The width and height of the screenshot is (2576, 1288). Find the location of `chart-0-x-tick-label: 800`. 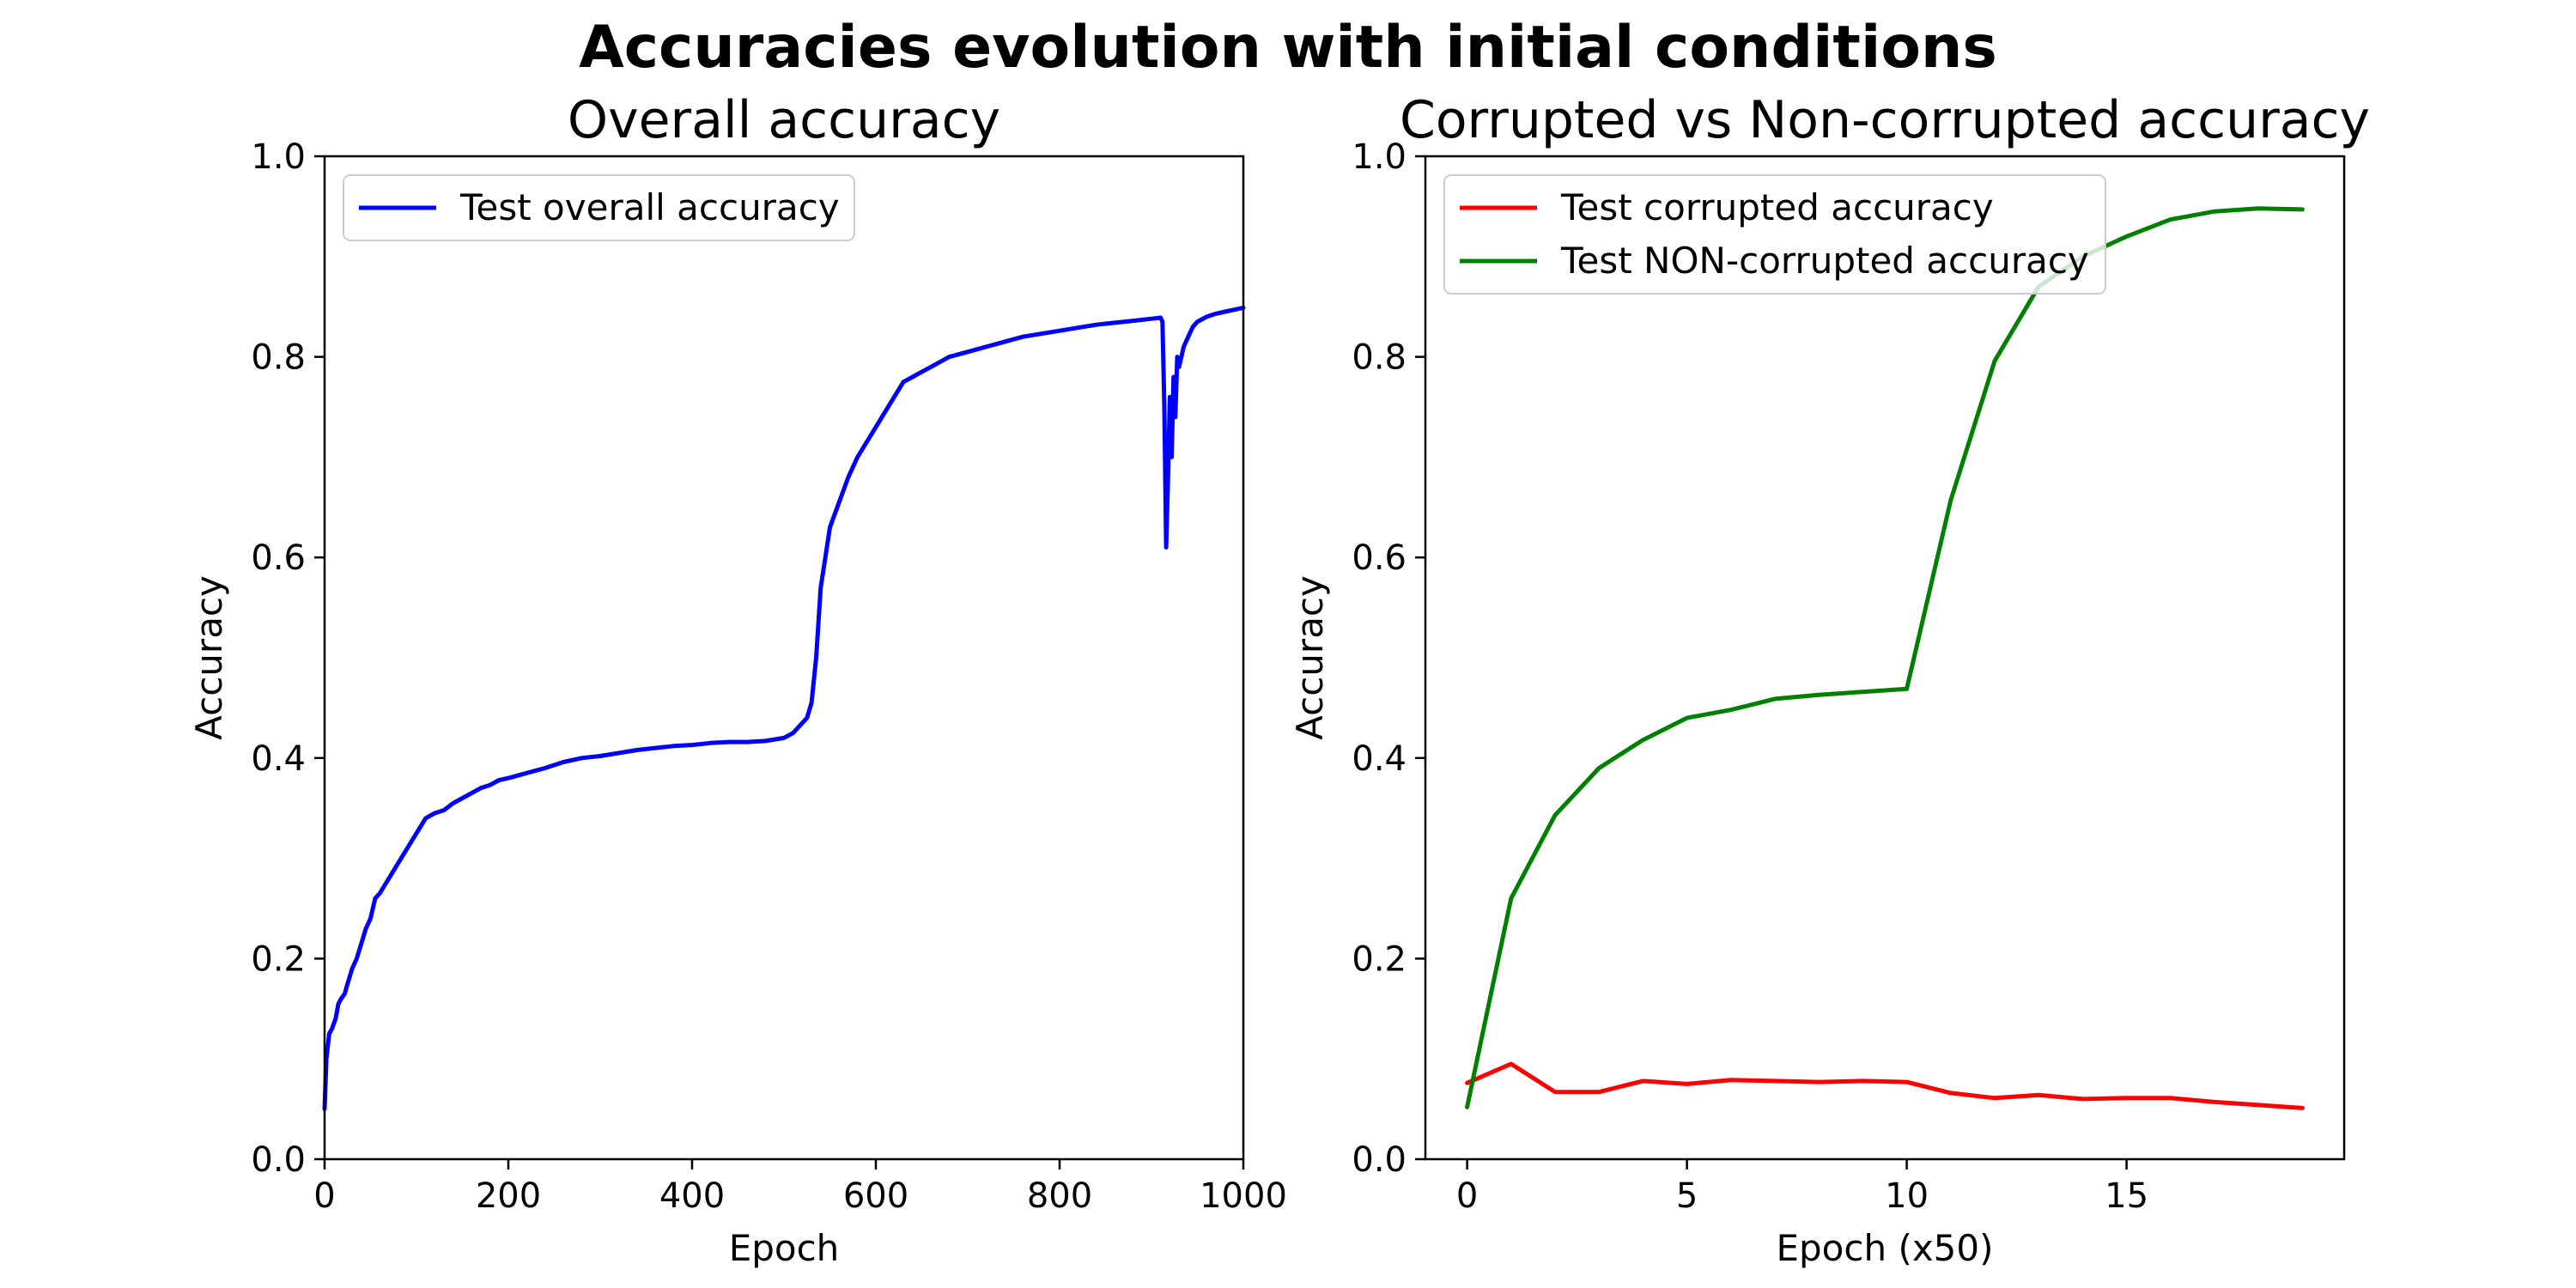

chart-0-x-tick-label: 800 is located at coordinates (1060, 1196).